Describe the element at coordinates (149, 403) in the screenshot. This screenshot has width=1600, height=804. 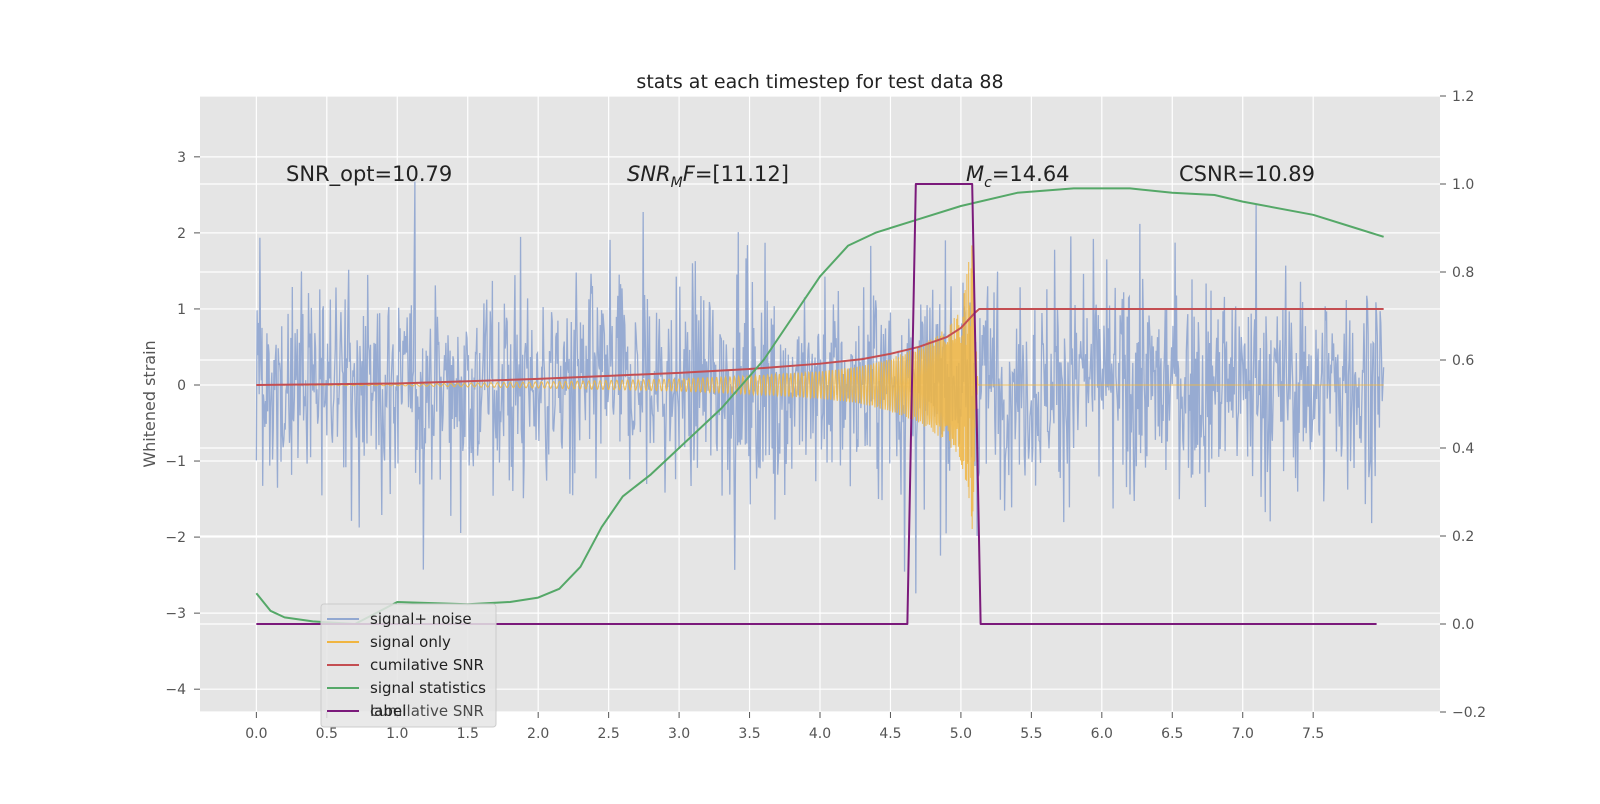
I see `y-axis-label: Whitened strain` at that location.